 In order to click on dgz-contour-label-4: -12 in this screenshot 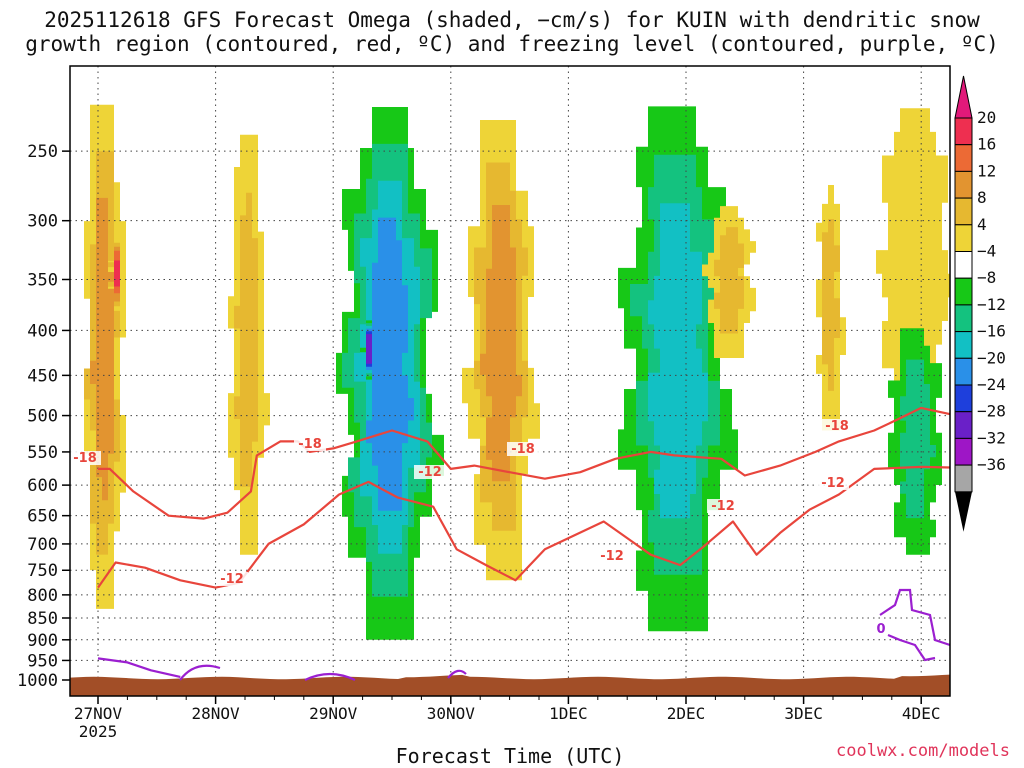, I will do `click(232, 579)`.